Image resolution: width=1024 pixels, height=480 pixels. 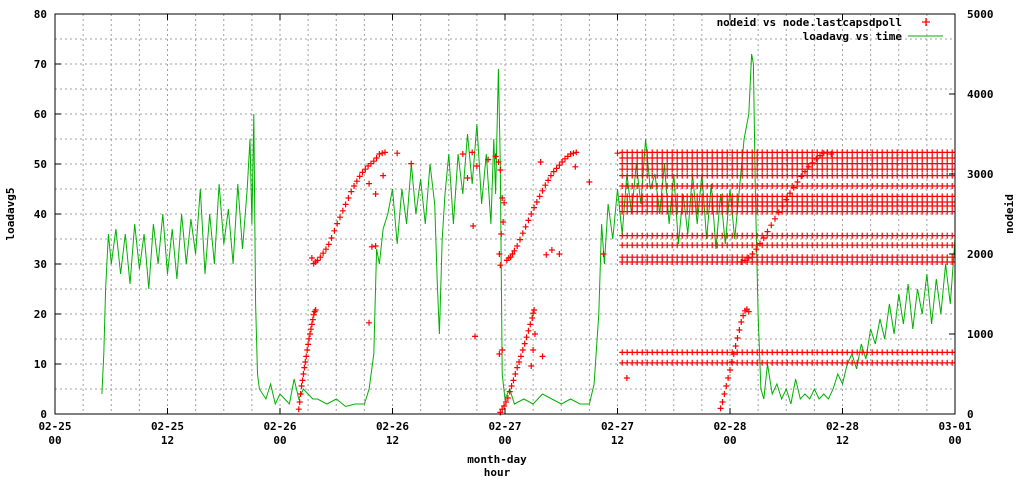 What do you see at coordinates (497, 459) in the screenshot?
I see `x-axis-title-line1: month-day` at bounding box center [497, 459].